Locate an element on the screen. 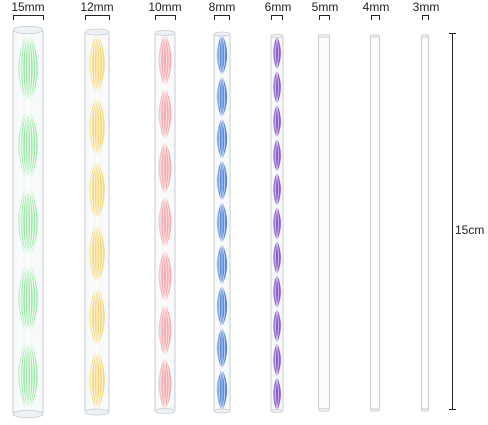 The image size is (488, 425). diameter-bracket-6mm is located at coordinates (277, 17).